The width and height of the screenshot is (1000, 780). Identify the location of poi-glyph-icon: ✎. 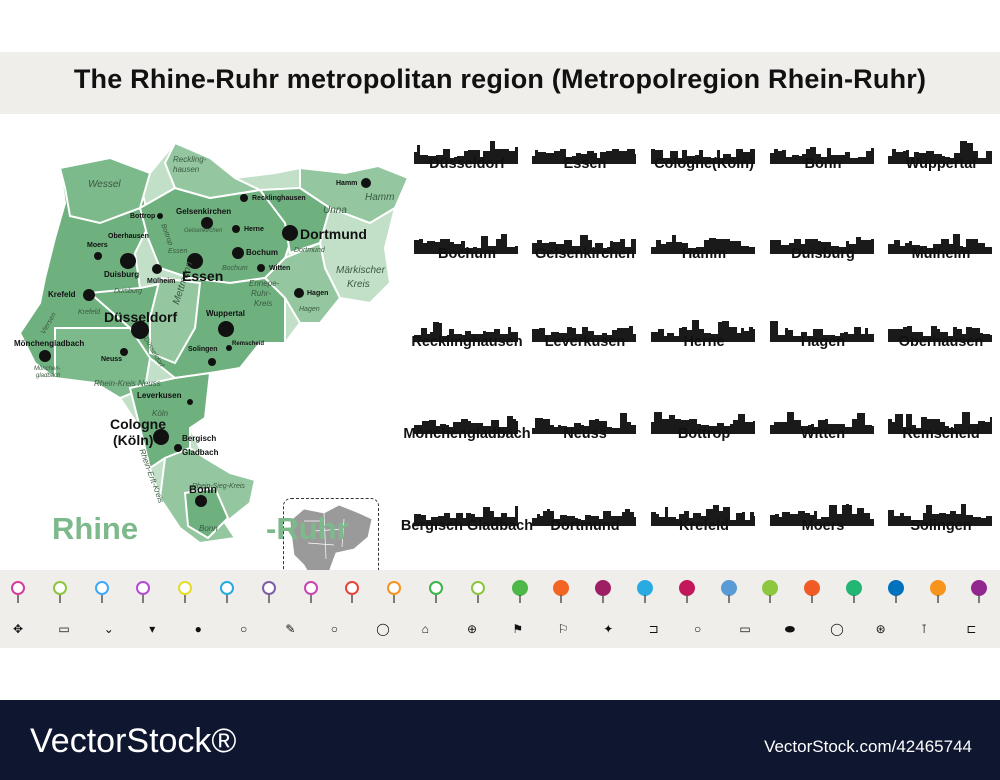
(290, 629).